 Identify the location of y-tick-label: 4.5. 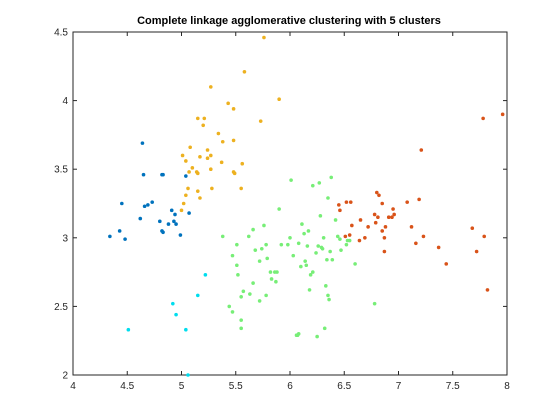
(61, 33).